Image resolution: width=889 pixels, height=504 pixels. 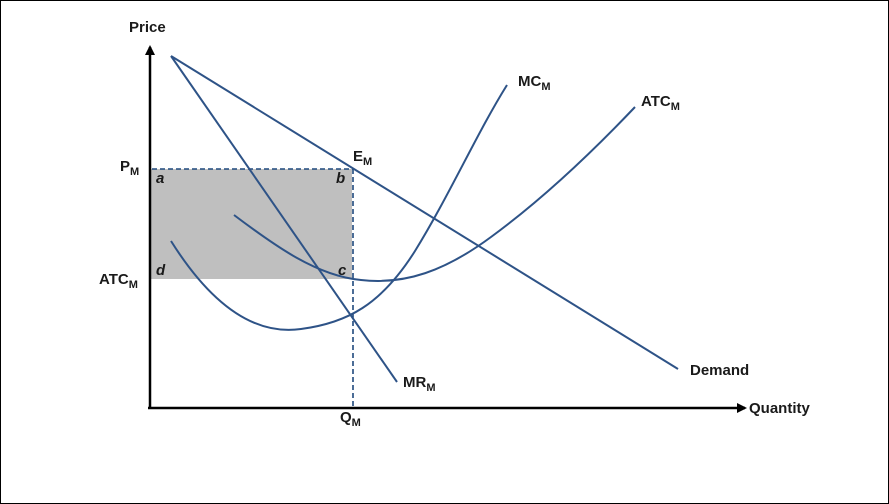 I want to click on equilibrium-label: EM, so click(x=362, y=158).